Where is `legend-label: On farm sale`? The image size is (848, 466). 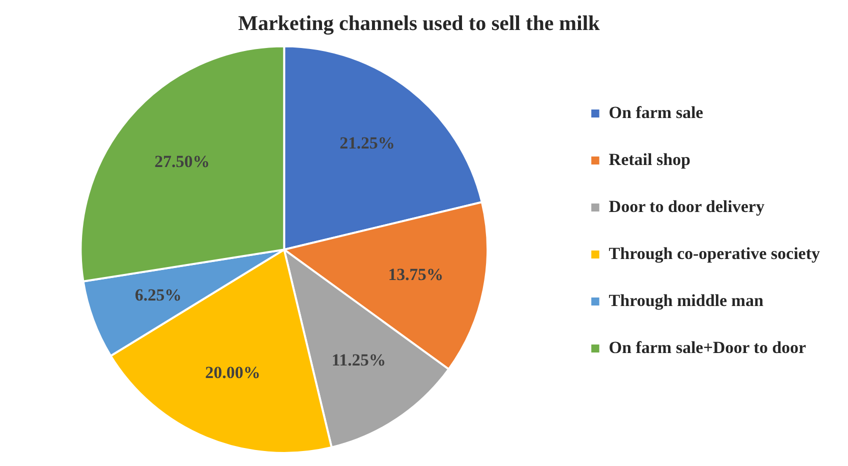
legend-label: On farm sale is located at coordinates (656, 112).